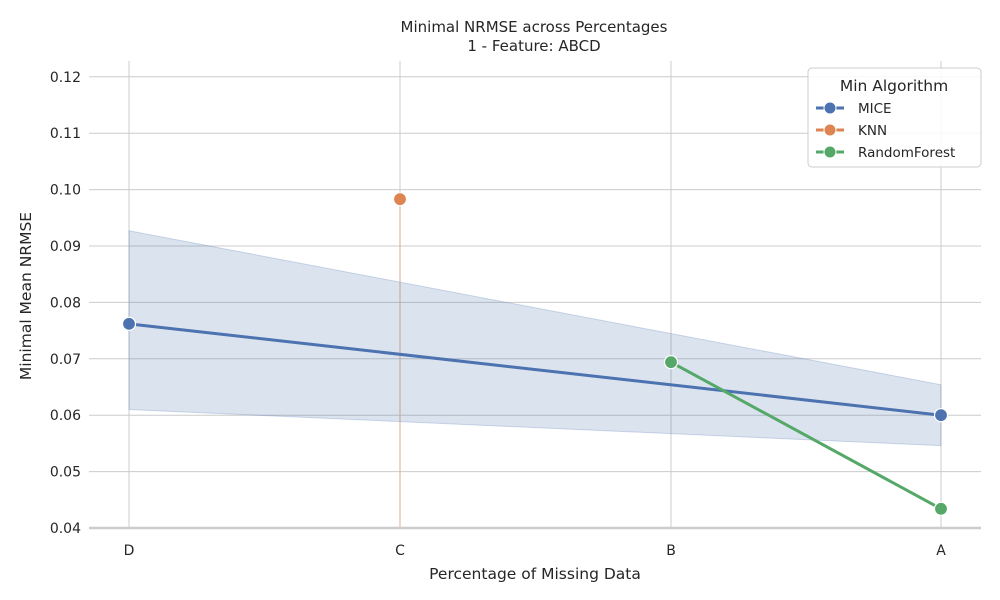 This screenshot has height=600, width=1000. I want to click on y-tick-label: 0.05, so click(65, 473).